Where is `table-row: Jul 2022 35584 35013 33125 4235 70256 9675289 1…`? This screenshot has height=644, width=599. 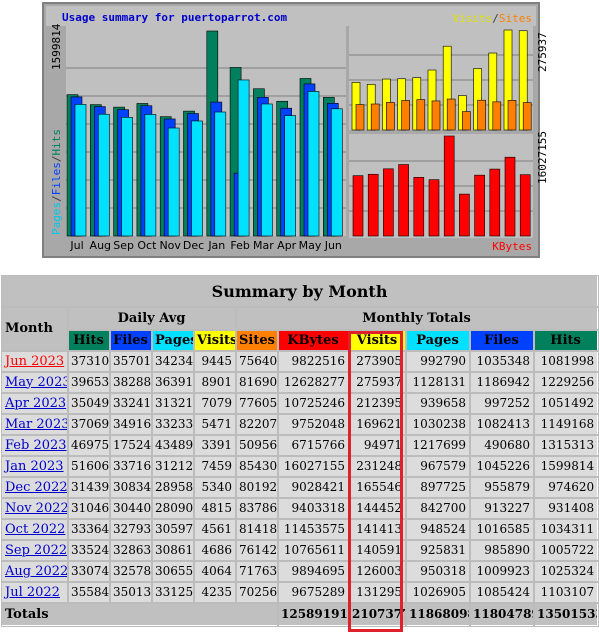
table-row: Jul 2022 35584 35013 33125 4235 70256 9675289 1… is located at coordinates (299, 592).